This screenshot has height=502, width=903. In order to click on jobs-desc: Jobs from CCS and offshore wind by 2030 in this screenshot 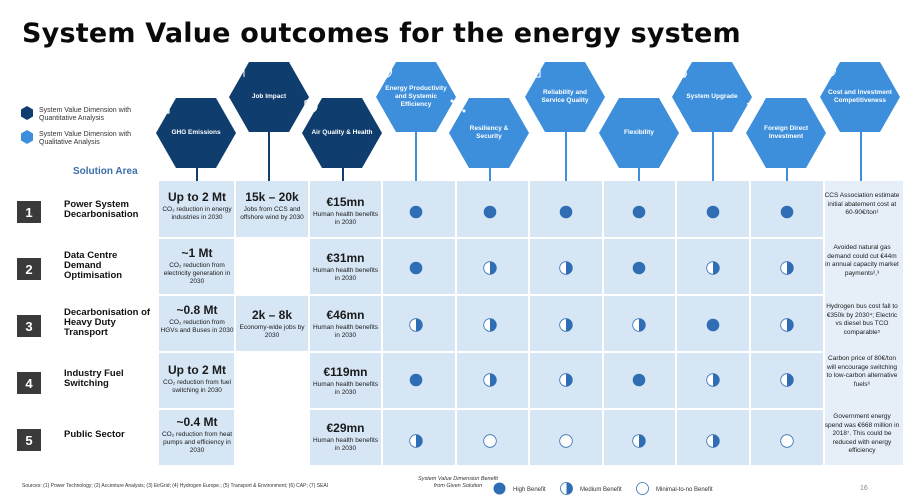, I will do `click(272, 213)`.